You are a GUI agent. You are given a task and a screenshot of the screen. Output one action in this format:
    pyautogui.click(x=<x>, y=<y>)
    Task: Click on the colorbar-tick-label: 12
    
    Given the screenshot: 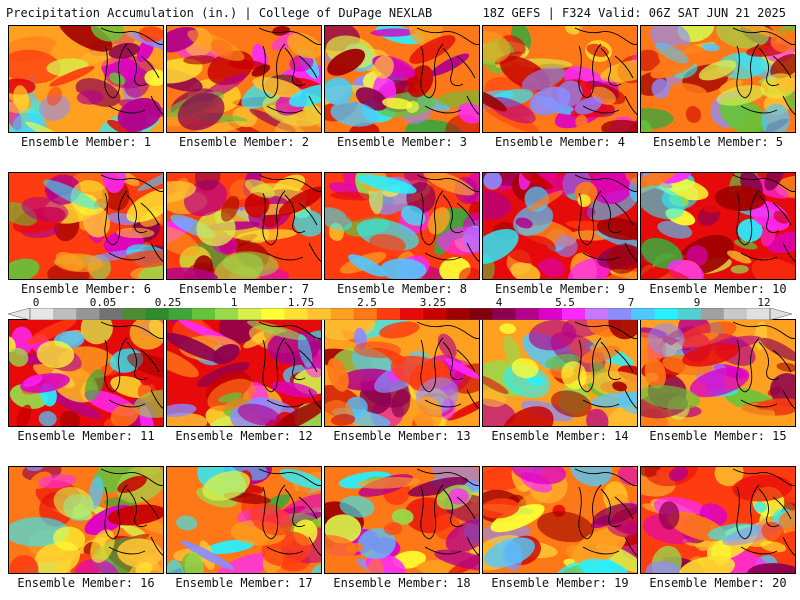 What is the action you would take?
    pyautogui.click(x=764, y=302)
    